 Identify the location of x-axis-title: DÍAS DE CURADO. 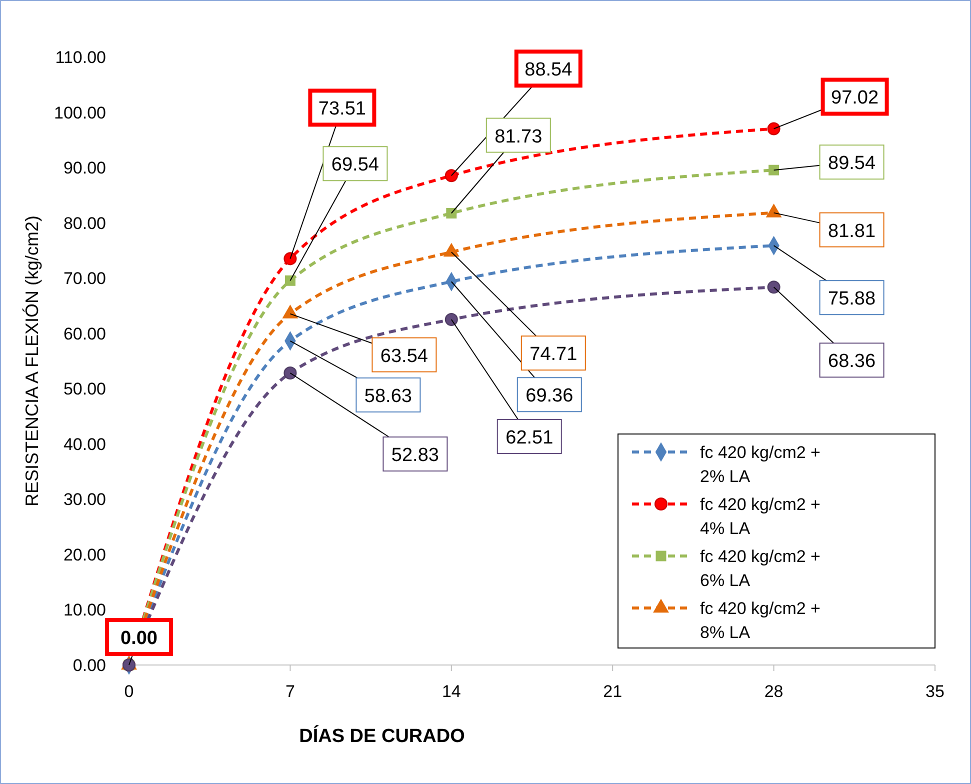
(382, 736).